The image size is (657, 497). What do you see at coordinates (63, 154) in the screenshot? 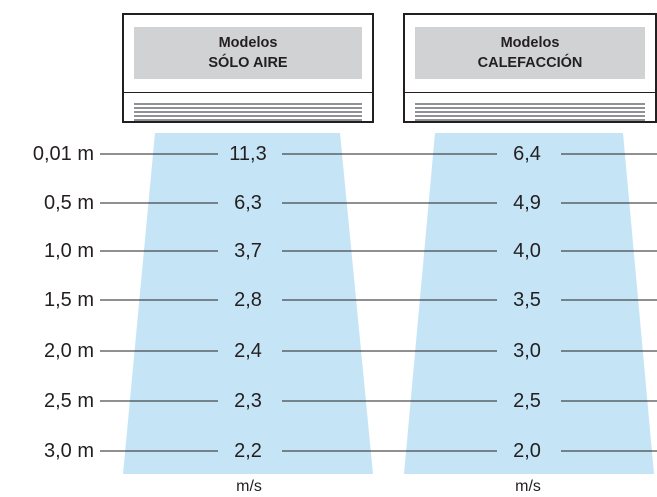
I see `distance-label: 0,01 m` at bounding box center [63, 154].